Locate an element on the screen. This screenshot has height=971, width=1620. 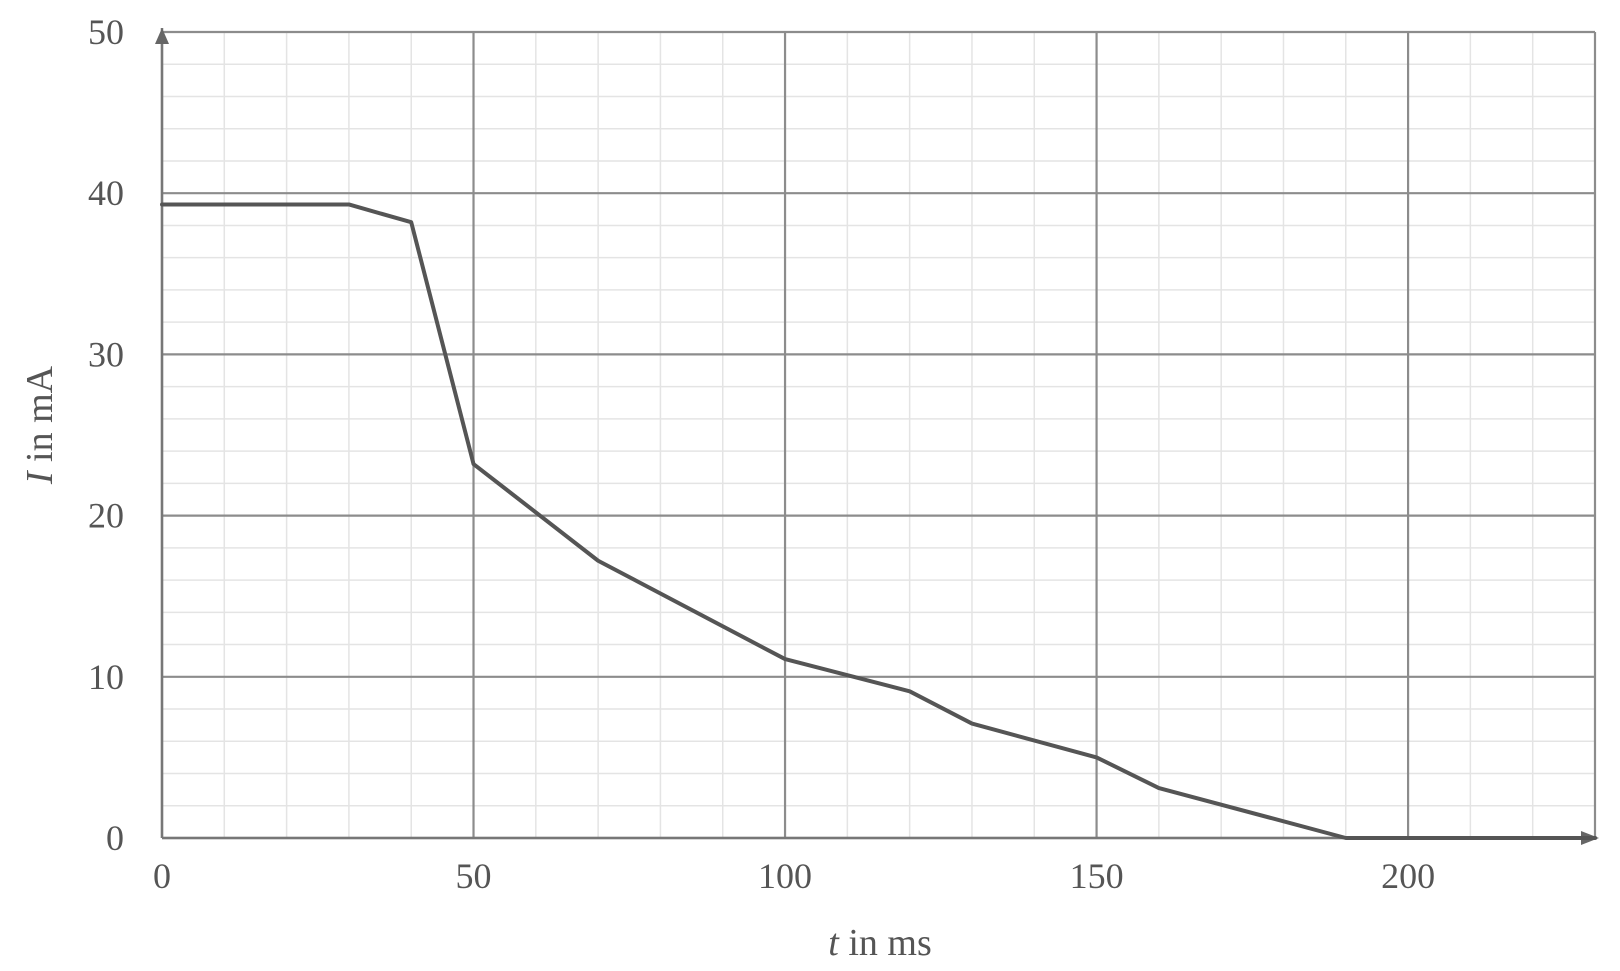
x-tick-label: 50 is located at coordinates (474, 876).